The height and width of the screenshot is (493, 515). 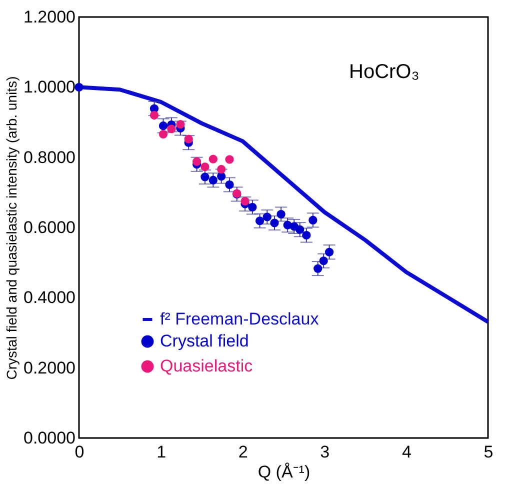 What do you see at coordinates (50, 298) in the screenshot?
I see `y-tick-label: 0.4000` at bounding box center [50, 298].